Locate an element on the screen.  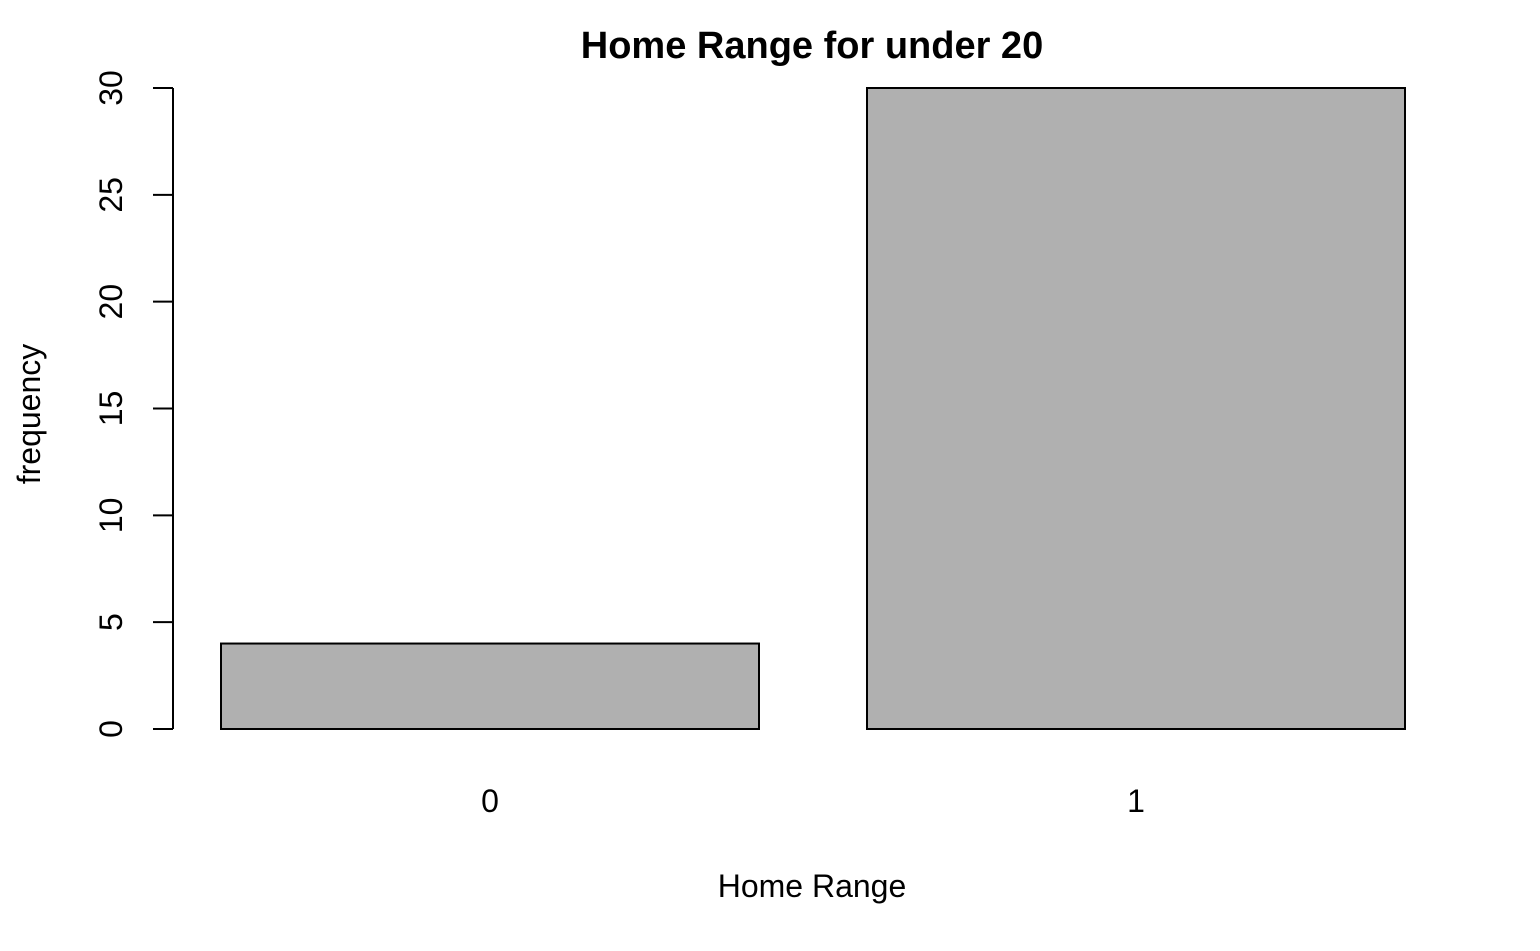
y-tick-label: 10 is located at coordinates (111, 516).